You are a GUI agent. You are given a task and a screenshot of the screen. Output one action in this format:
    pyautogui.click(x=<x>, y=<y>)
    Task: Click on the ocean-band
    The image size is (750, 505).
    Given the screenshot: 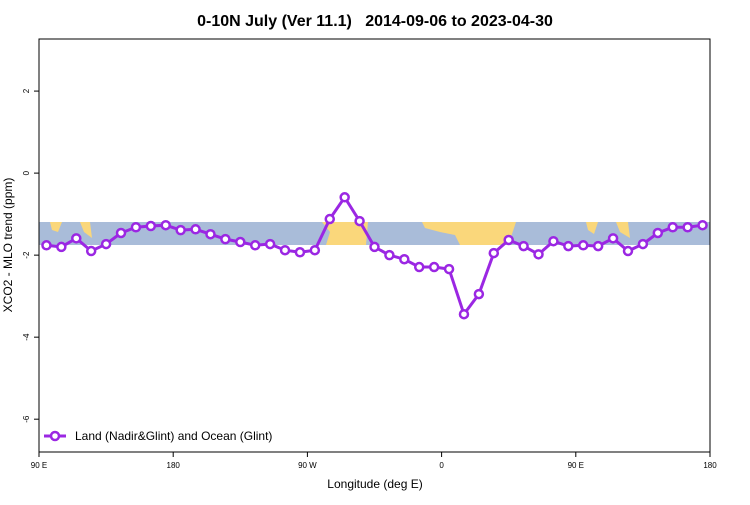 What is the action you would take?
    pyautogui.click(x=374, y=233)
    